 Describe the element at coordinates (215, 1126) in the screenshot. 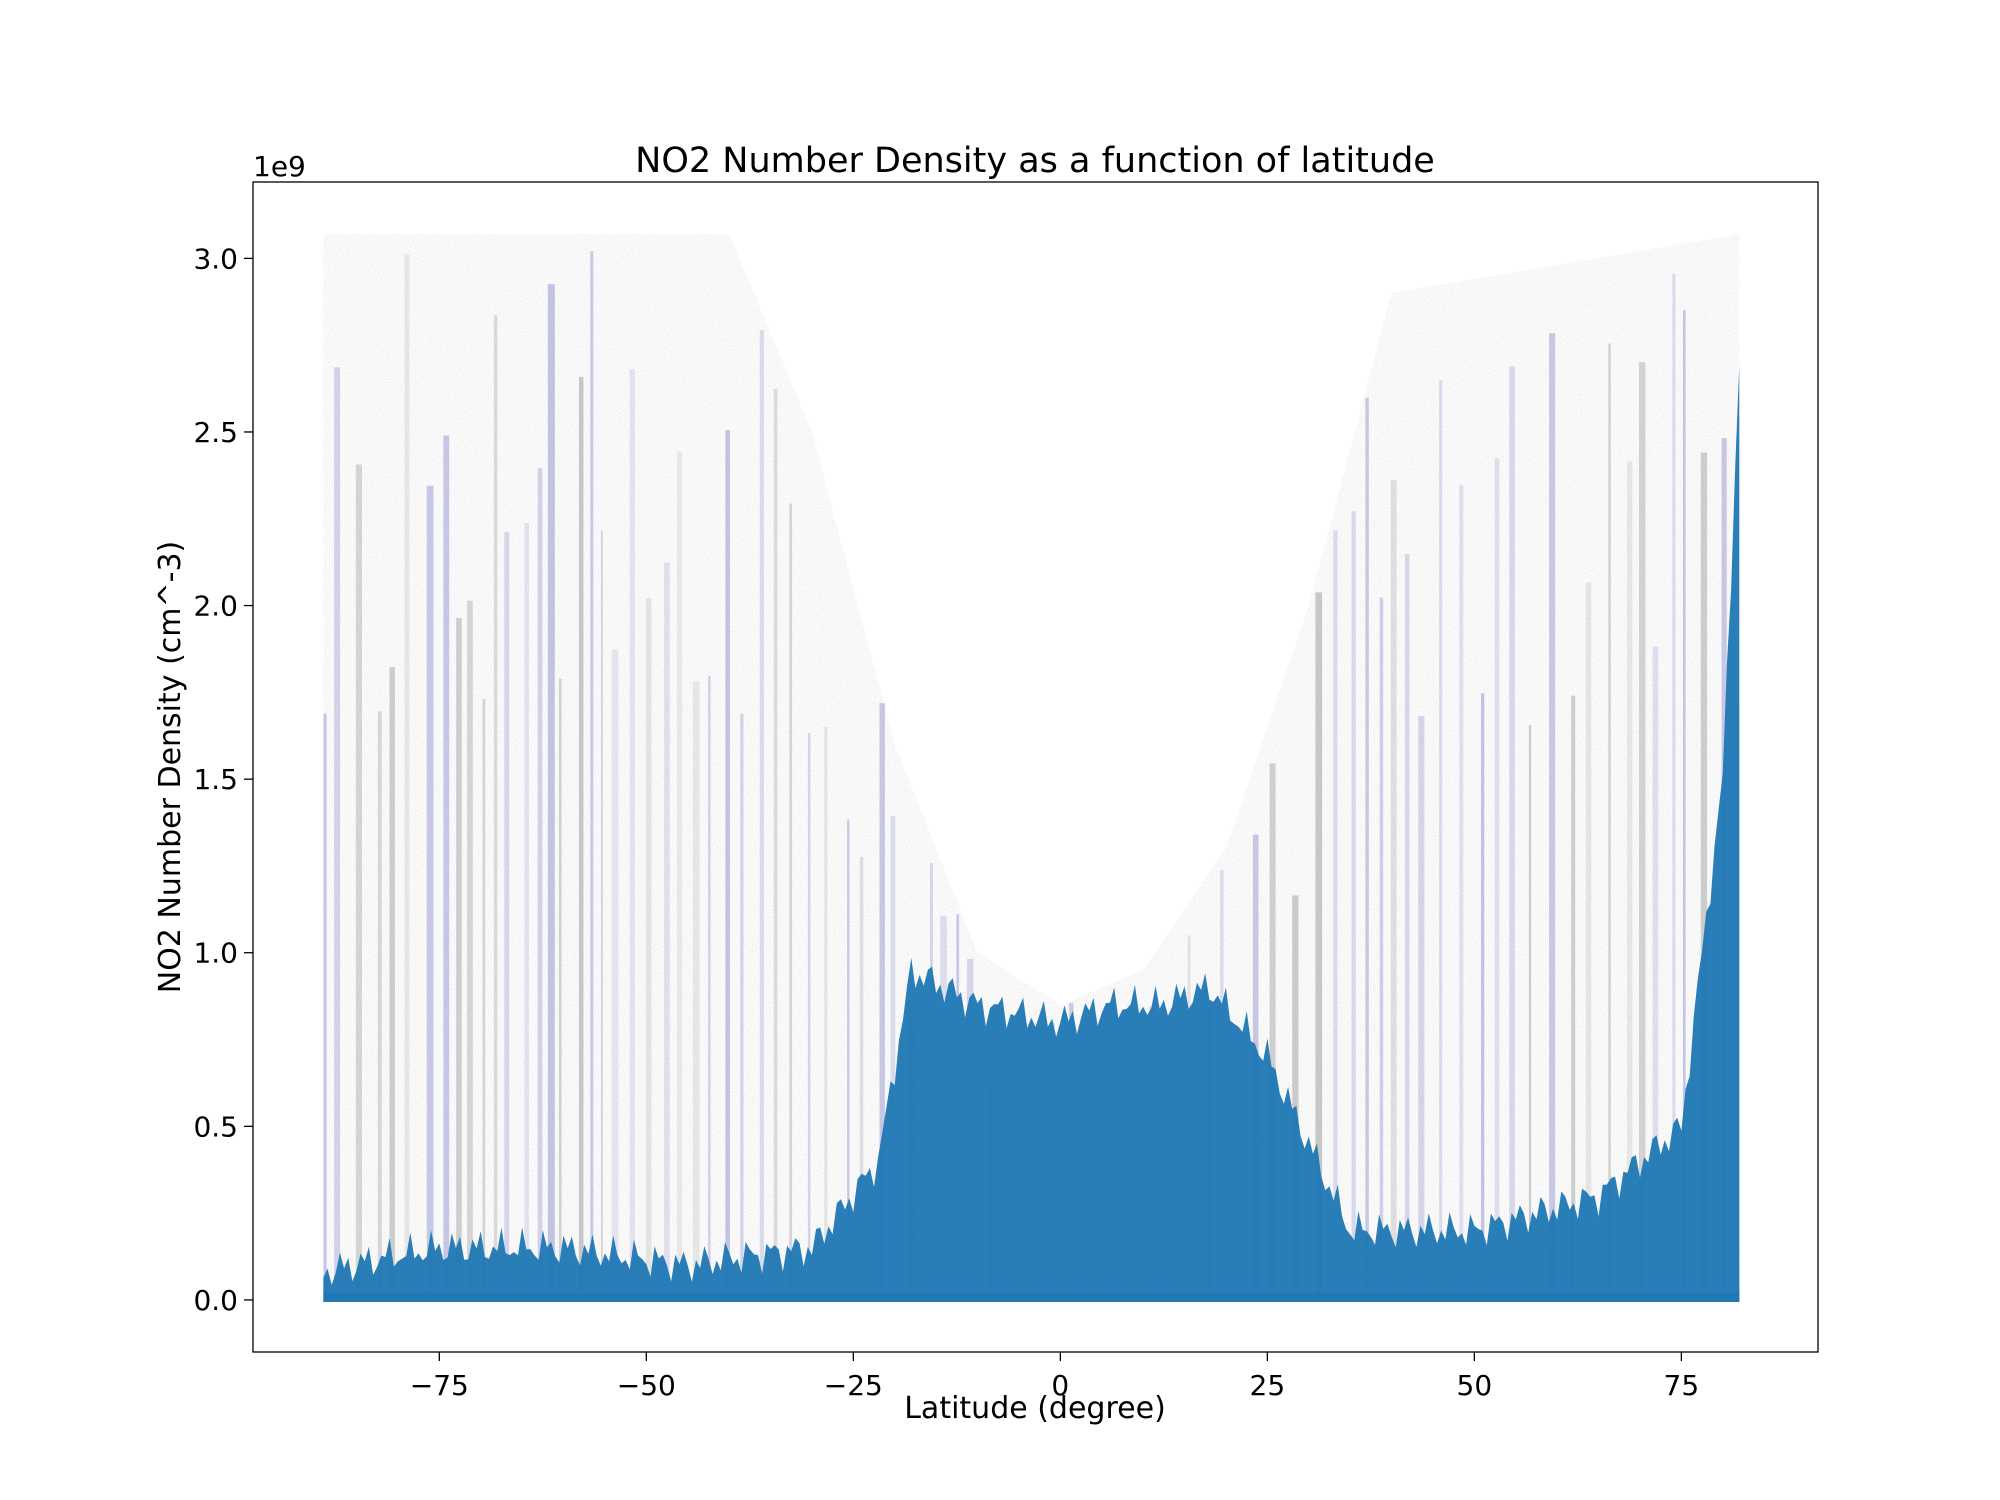

I see `y-tick-label: 0.5` at that location.